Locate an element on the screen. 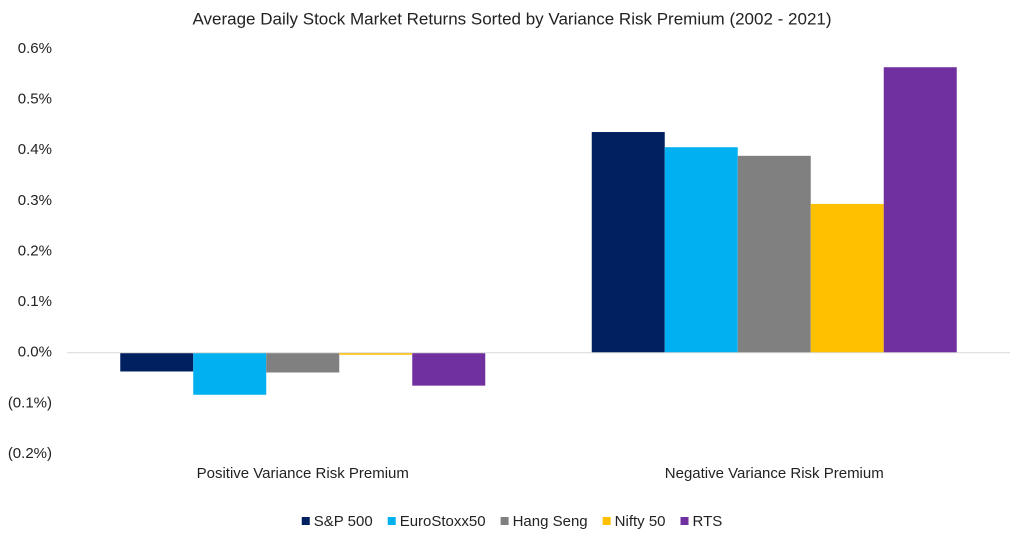 Image resolution: width=1024 pixels, height=543 pixels. y-tick-label: (0.1%) is located at coordinates (30, 402).